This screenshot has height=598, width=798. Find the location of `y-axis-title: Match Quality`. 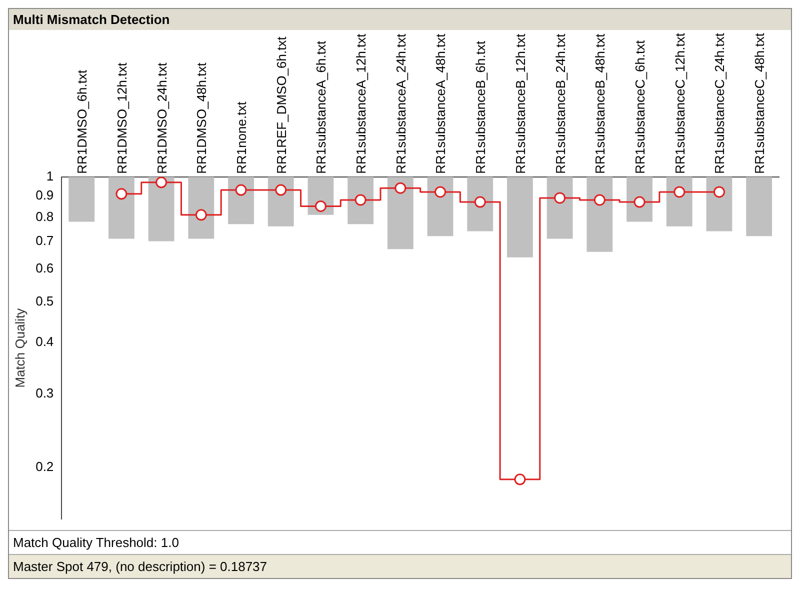

y-axis-title: Match Quality is located at coordinates (20, 348).